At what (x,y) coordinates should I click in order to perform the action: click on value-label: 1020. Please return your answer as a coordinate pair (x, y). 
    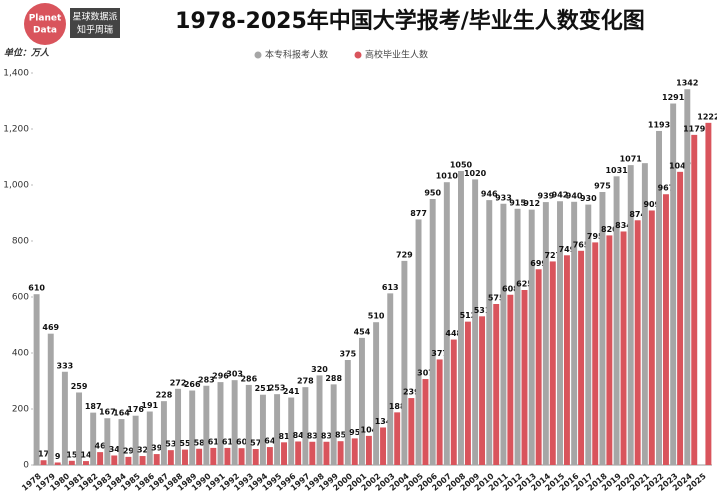
    Looking at the image, I should click on (475, 173).